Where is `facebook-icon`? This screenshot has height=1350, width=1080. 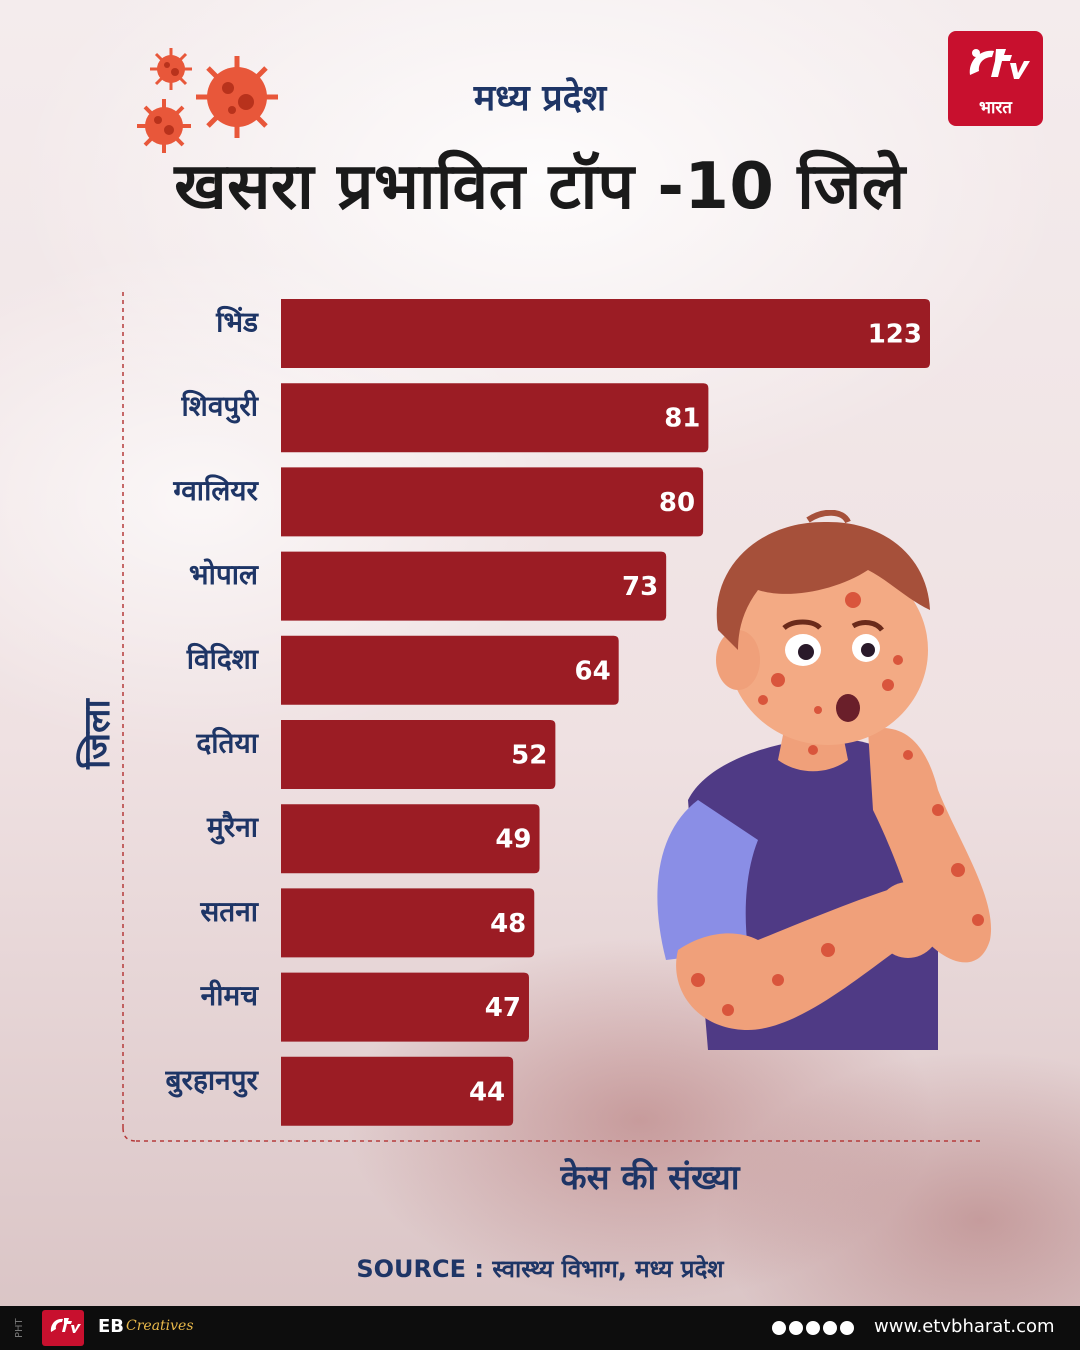 facebook-icon is located at coordinates (779, 1328).